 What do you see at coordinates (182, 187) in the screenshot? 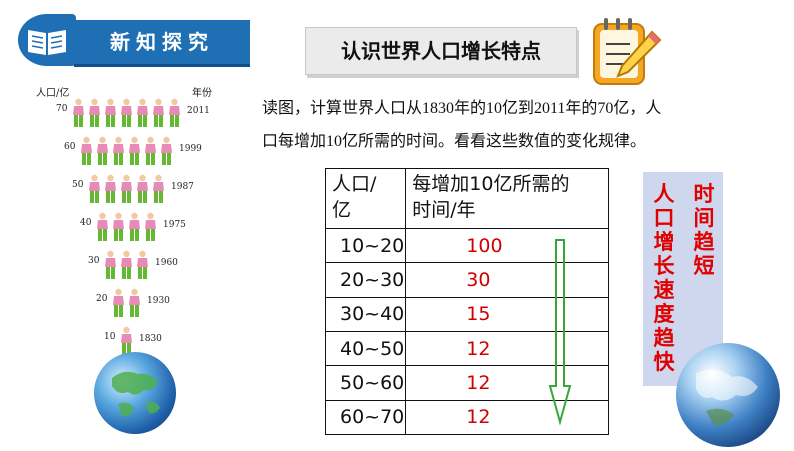
I see `pyramid-year-value: 1987` at bounding box center [182, 187].